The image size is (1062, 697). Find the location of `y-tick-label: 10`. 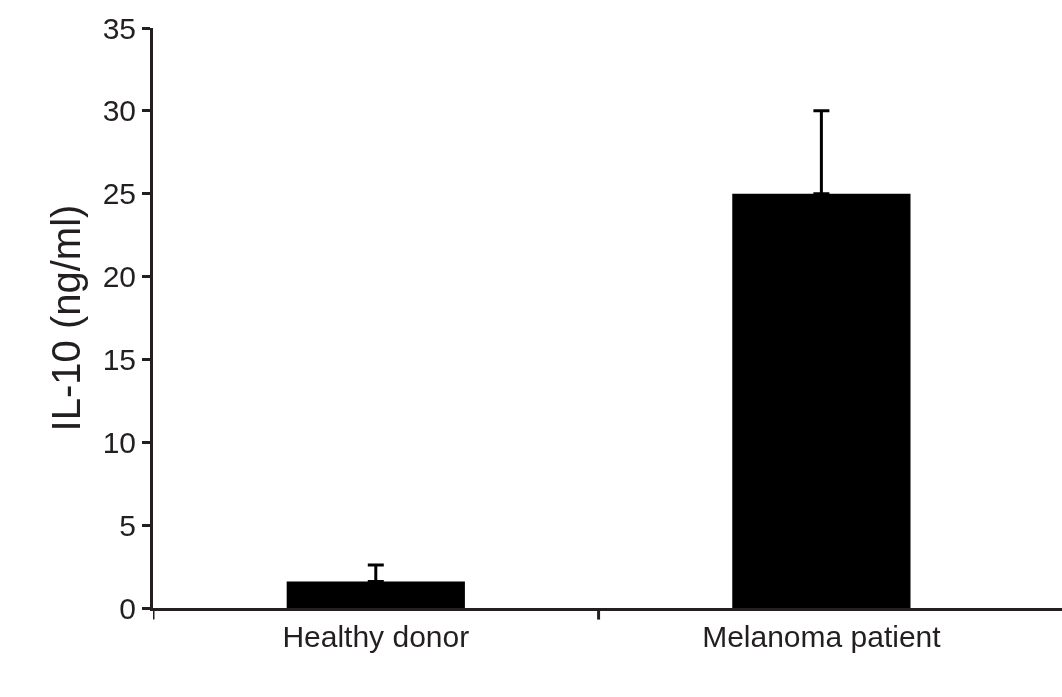

y-tick-label: 10 is located at coordinates (119, 442).